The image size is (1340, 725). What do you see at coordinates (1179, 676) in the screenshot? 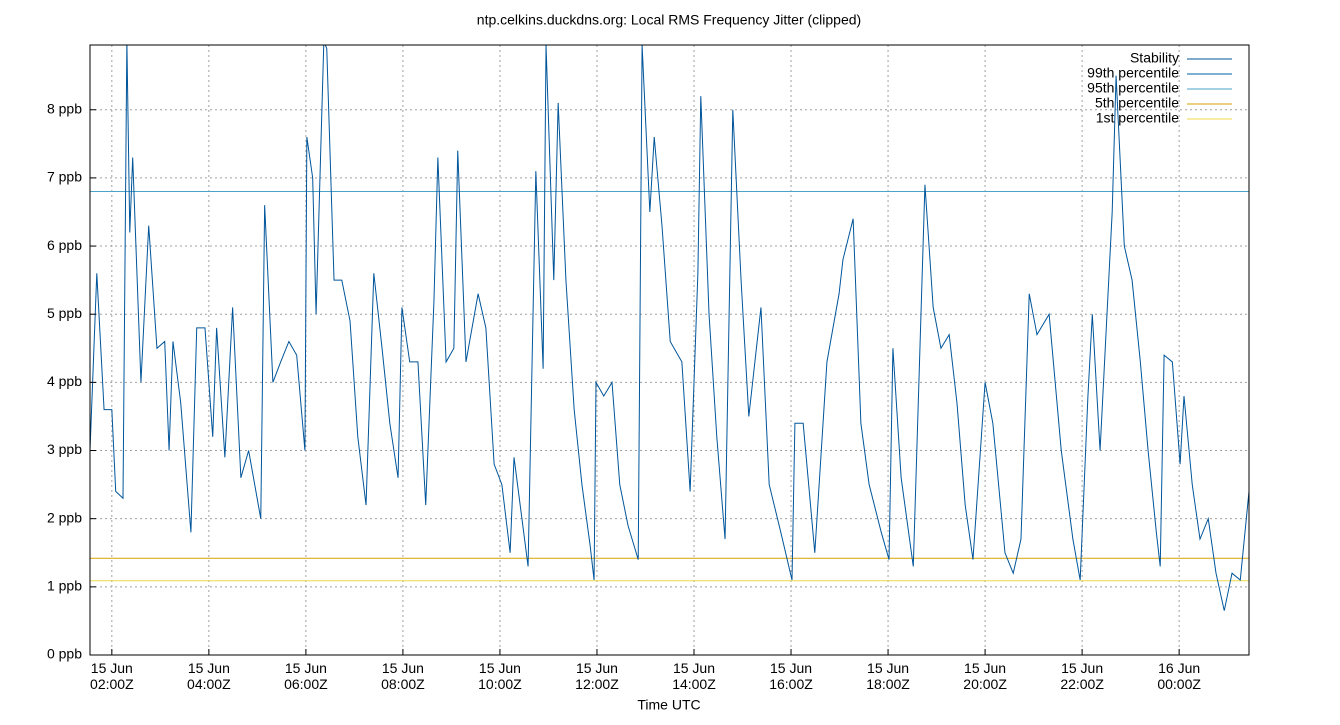
I see `x-tick-label: 16 Jun 00:00Z` at bounding box center [1179, 676].